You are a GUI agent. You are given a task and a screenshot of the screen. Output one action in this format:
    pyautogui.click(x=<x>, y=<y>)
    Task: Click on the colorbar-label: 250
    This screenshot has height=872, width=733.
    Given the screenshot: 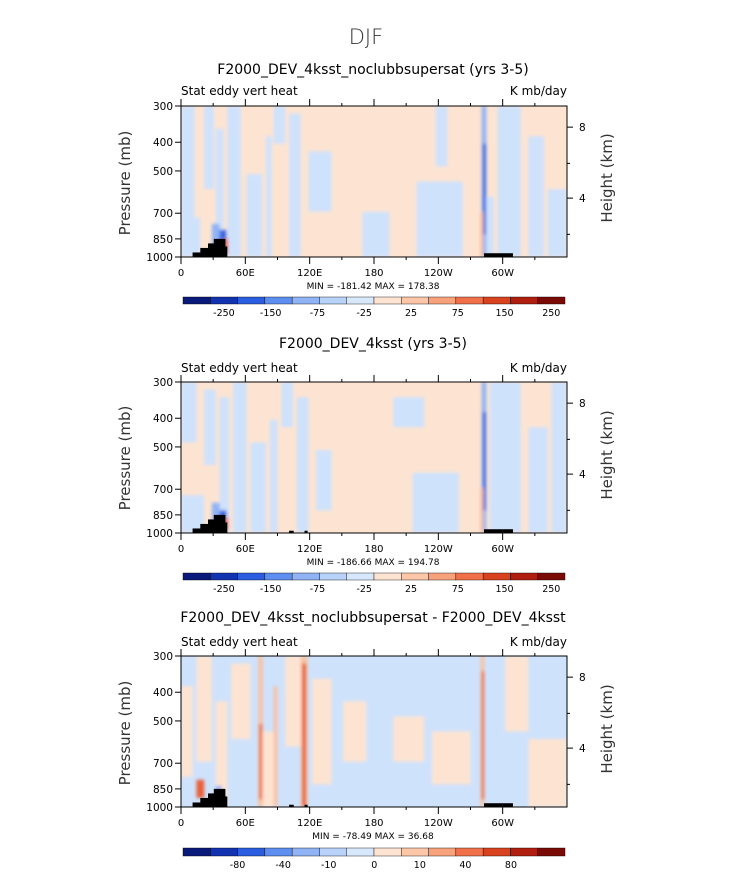 What is the action you would take?
    pyautogui.click(x=551, y=589)
    